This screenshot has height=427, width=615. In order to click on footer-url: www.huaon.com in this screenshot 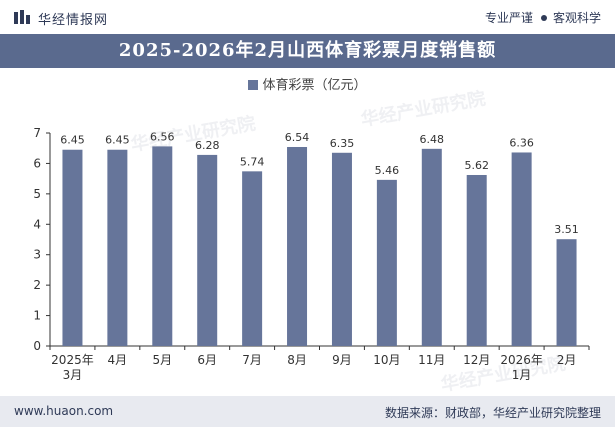, I will do `click(64, 411)`.